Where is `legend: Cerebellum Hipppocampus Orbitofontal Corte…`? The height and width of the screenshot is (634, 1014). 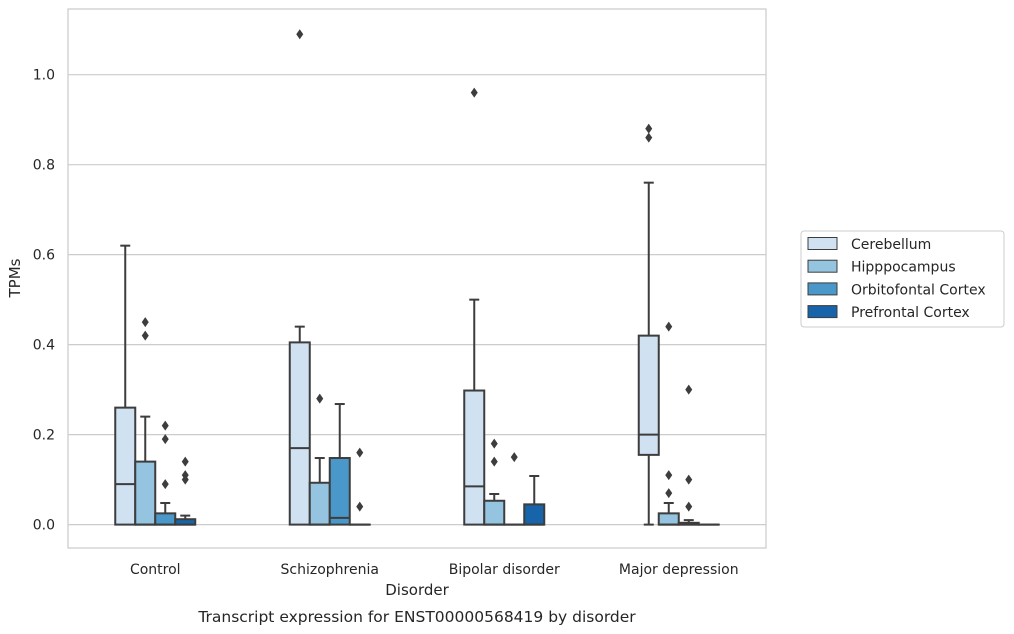 legend: Cerebellum Hipppocampus Orbitofontal Corte… is located at coordinates (902, 279).